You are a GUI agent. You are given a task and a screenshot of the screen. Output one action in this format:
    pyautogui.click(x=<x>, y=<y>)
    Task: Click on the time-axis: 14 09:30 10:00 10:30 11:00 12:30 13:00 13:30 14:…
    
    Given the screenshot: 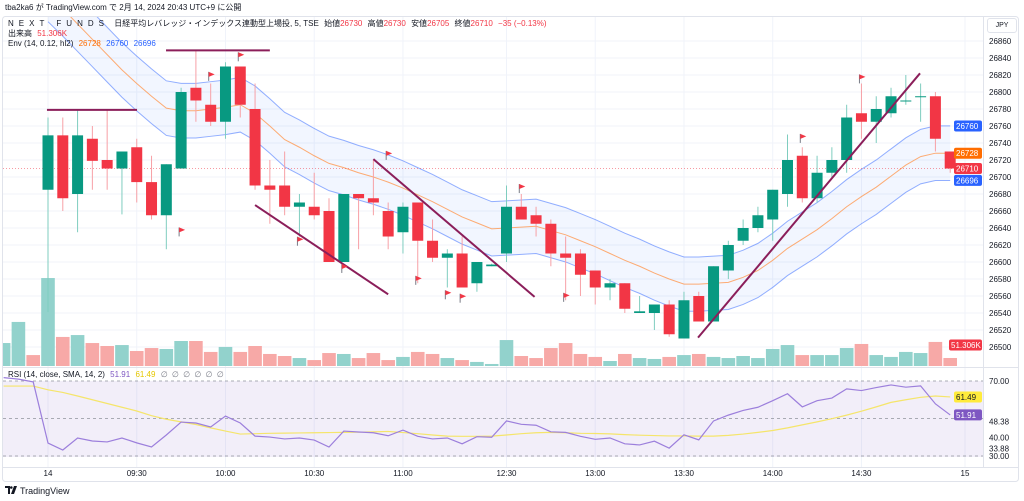 What is the action you would take?
    pyautogui.click(x=507, y=473)
    